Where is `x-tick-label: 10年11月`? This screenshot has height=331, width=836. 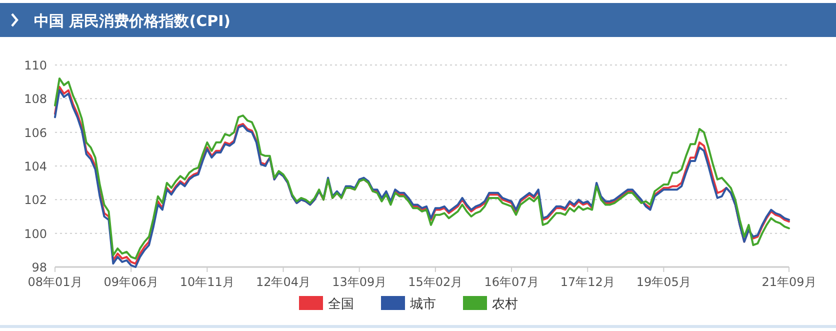
x-tick-label: 10年11月 is located at coordinates (207, 282).